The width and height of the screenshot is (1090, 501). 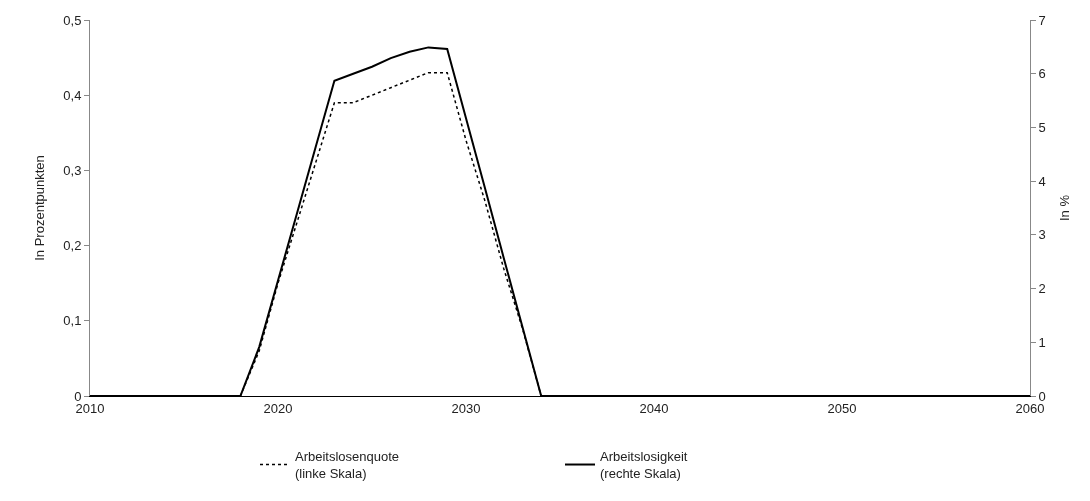 I want to click on y2-axis-title: In %, so click(x=1065, y=208).